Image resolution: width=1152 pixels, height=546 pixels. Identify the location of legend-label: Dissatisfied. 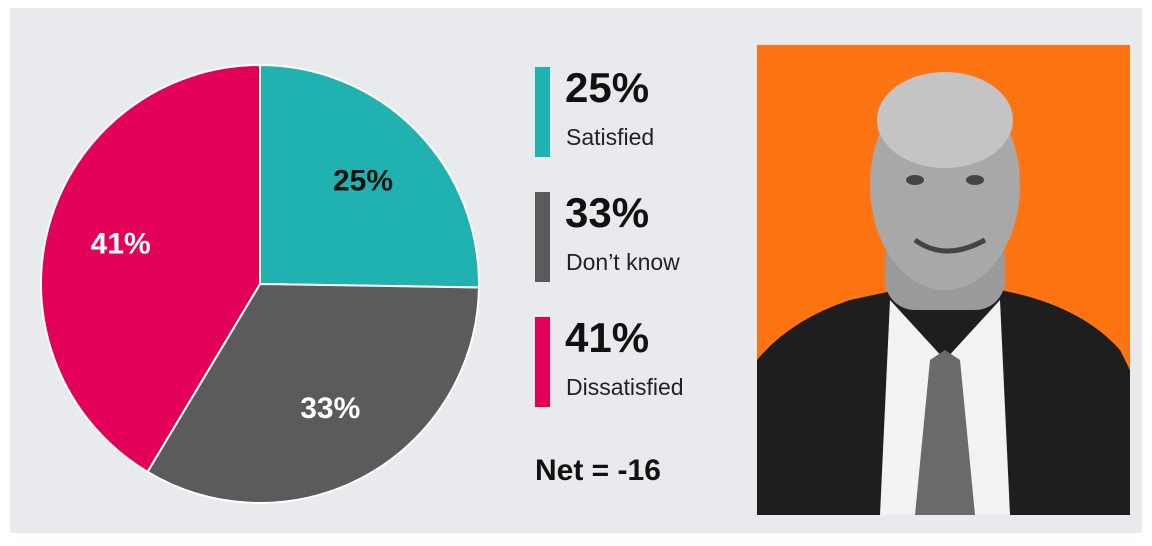
(625, 387).